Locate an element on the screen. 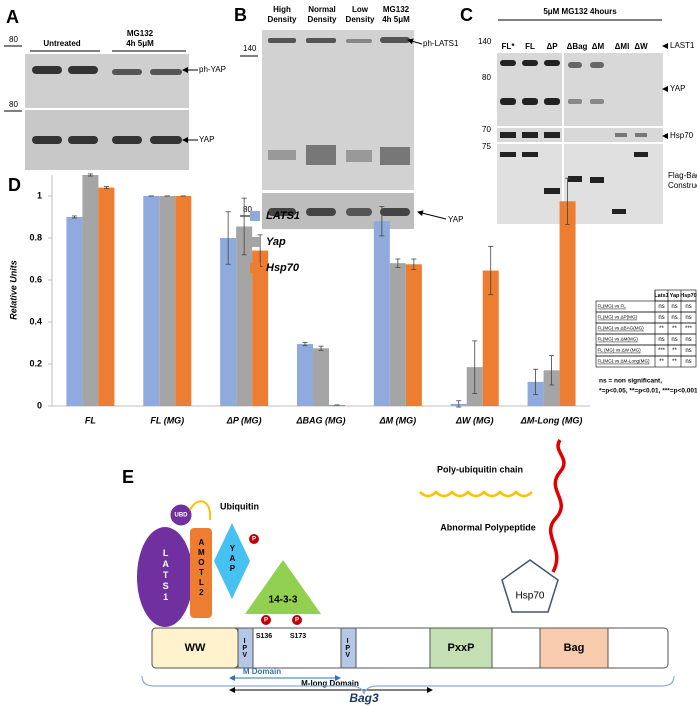  label: LATS1 is located at coordinates (166, 575).